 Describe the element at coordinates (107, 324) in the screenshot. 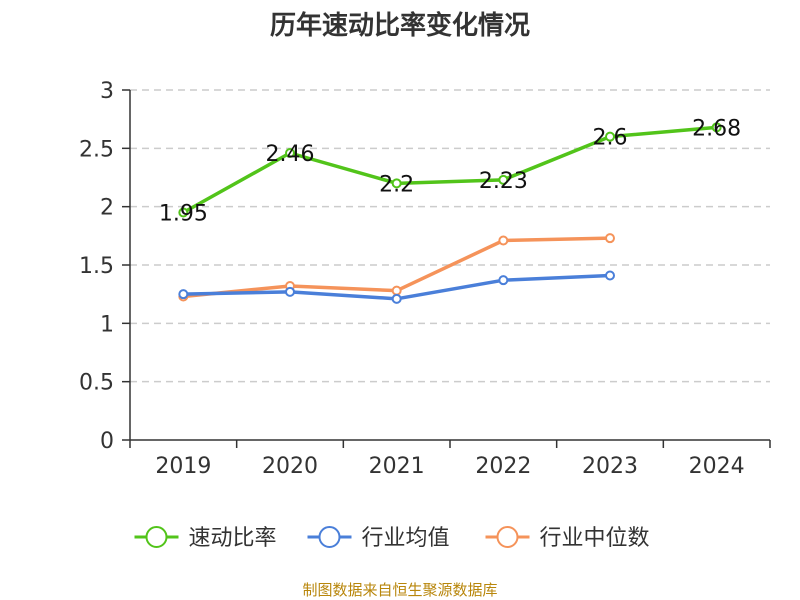

I see `y-tick-label: 1` at that location.